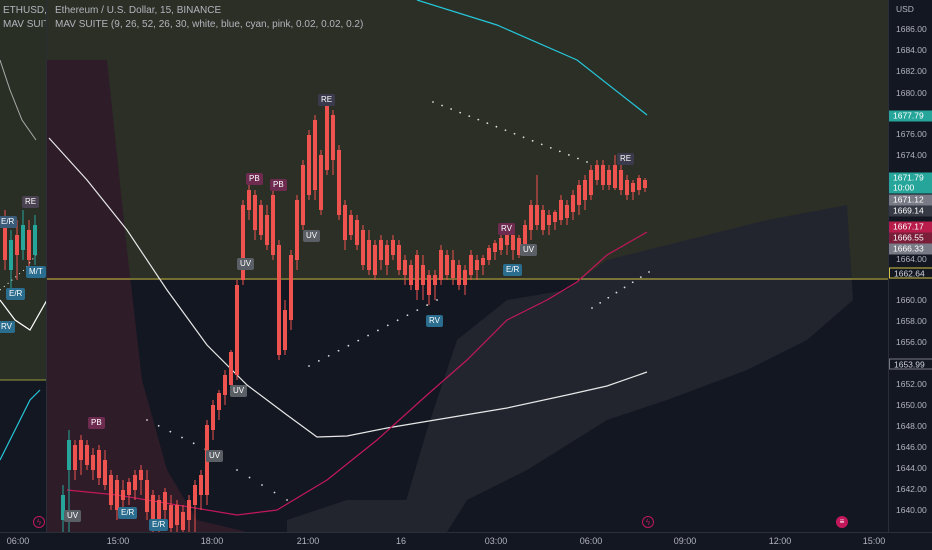  What do you see at coordinates (911, 426) in the screenshot?
I see `price-tick: 1648.00` at bounding box center [911, 426].